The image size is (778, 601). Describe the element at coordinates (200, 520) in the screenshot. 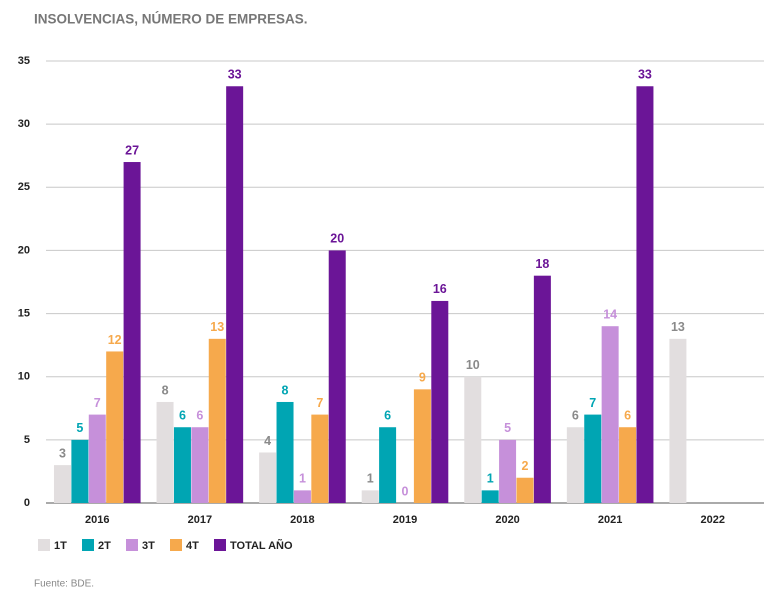

I see `x-tick-label: 2017` at that location.